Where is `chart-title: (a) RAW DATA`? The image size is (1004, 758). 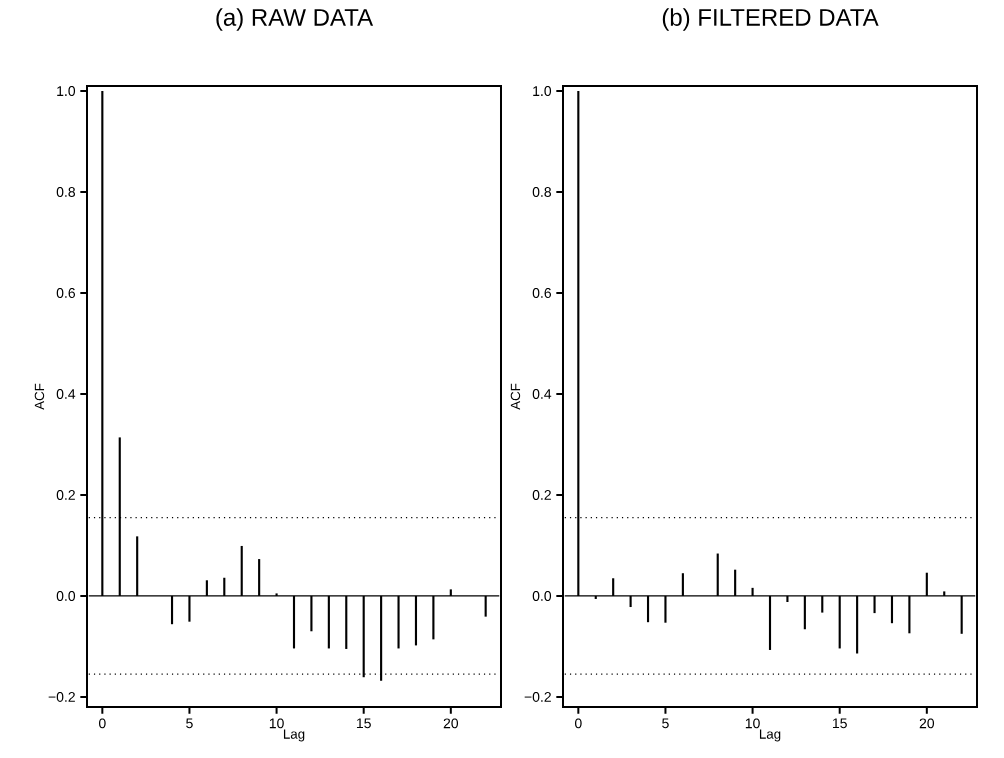 chart-title: (a) RAW DATA is located at coordinates (295, 19).